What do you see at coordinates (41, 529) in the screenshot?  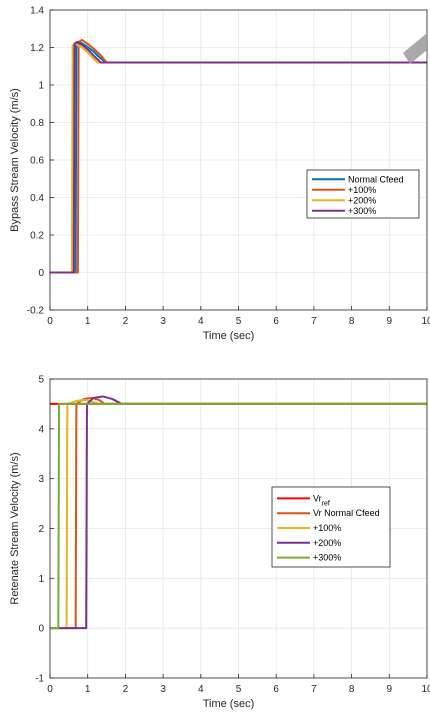 I see `y-tick-label: 2` at bounding box center [41, 529].